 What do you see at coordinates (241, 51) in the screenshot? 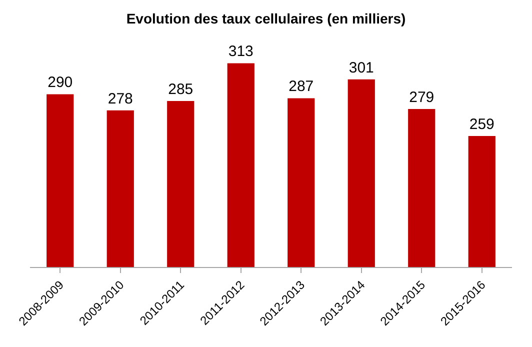
I see `data-label: 313` at bounding box center [241, 51].